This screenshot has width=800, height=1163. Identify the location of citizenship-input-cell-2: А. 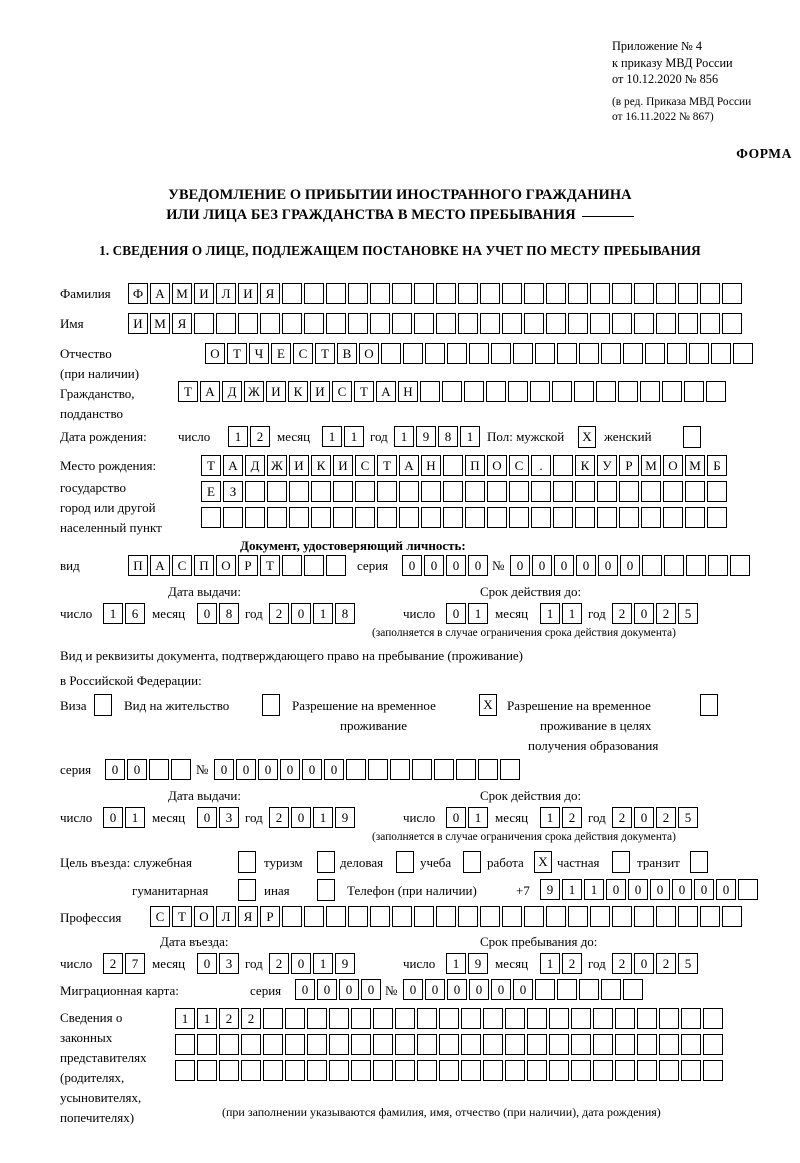
(210, 391).